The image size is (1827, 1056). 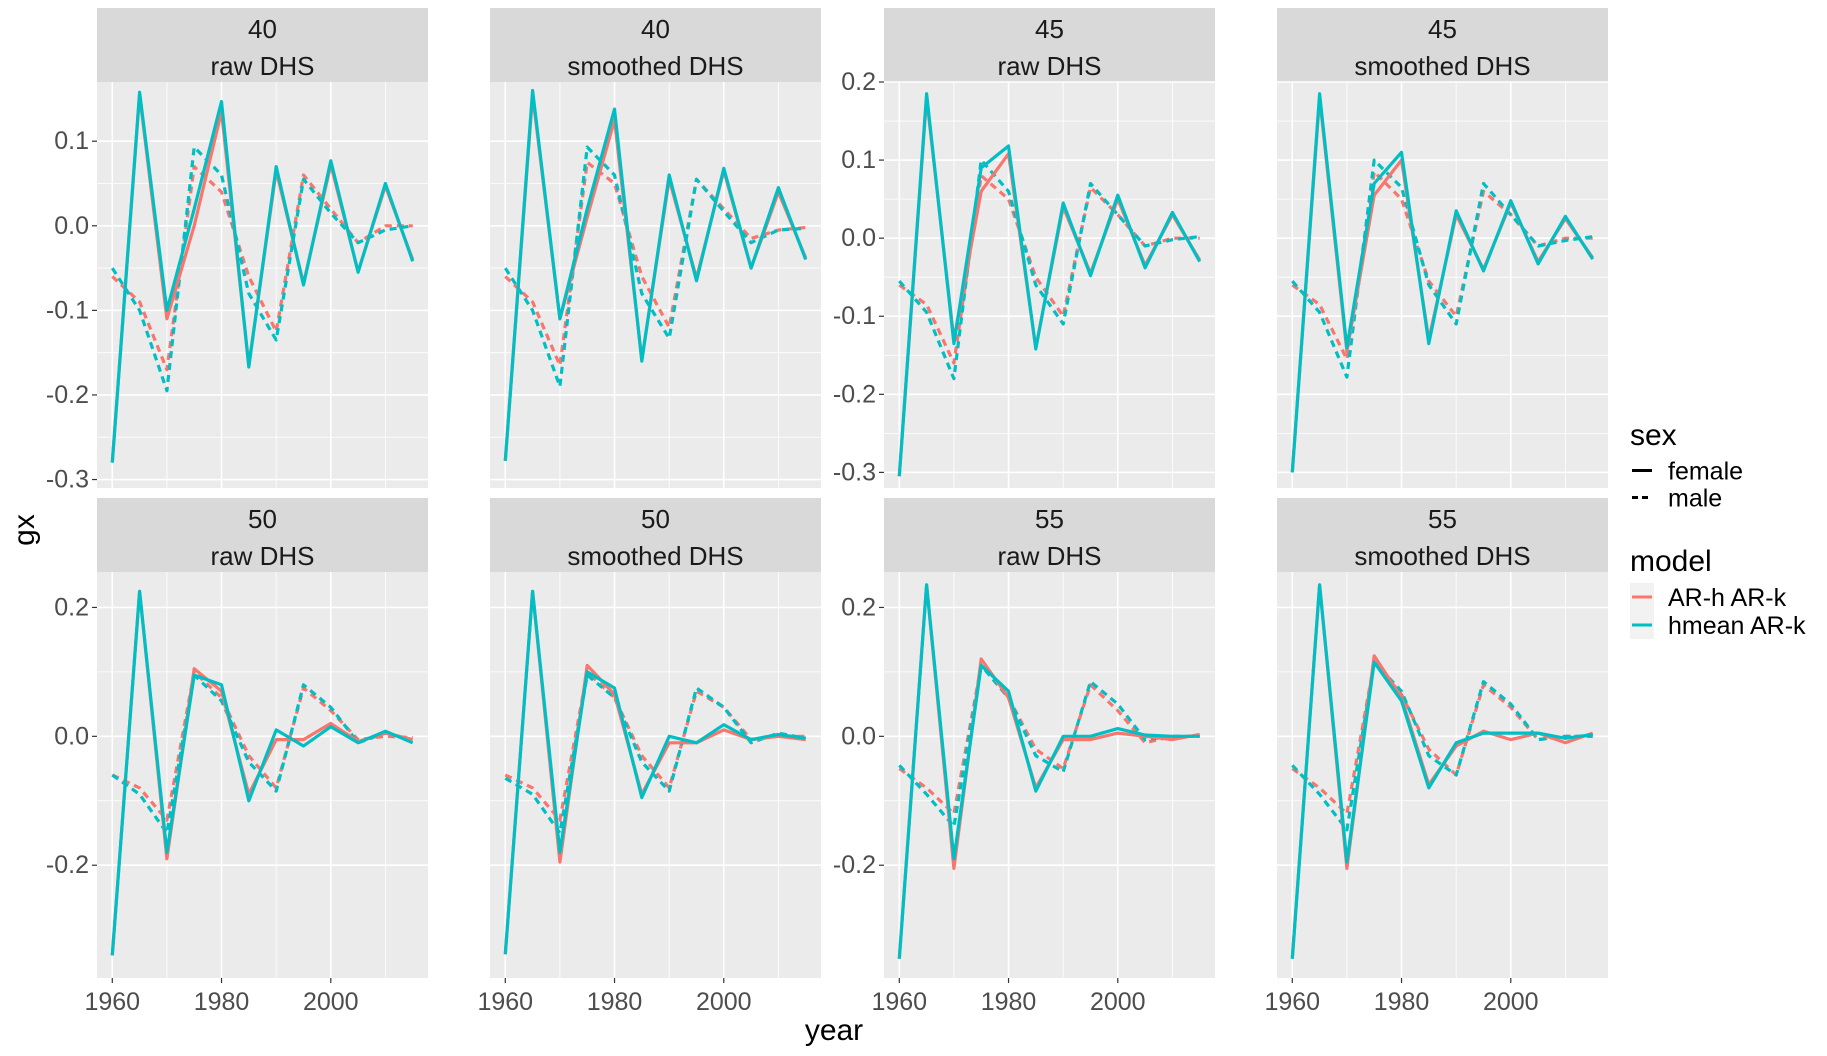 What do you see at coordinates (1737, 626) in the screenshot?
I see `legend-label: hmean AR-k` at bounding box center [1737, 626].